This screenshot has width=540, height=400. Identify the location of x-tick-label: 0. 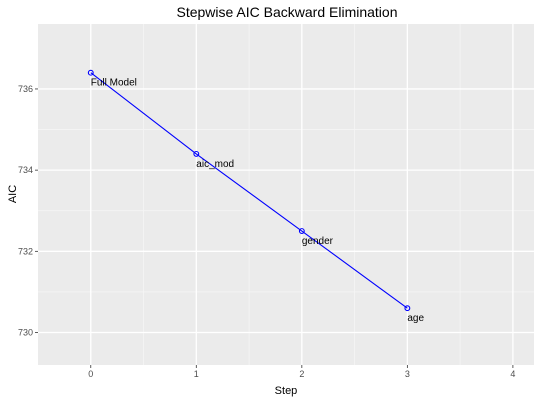
(90, 374).